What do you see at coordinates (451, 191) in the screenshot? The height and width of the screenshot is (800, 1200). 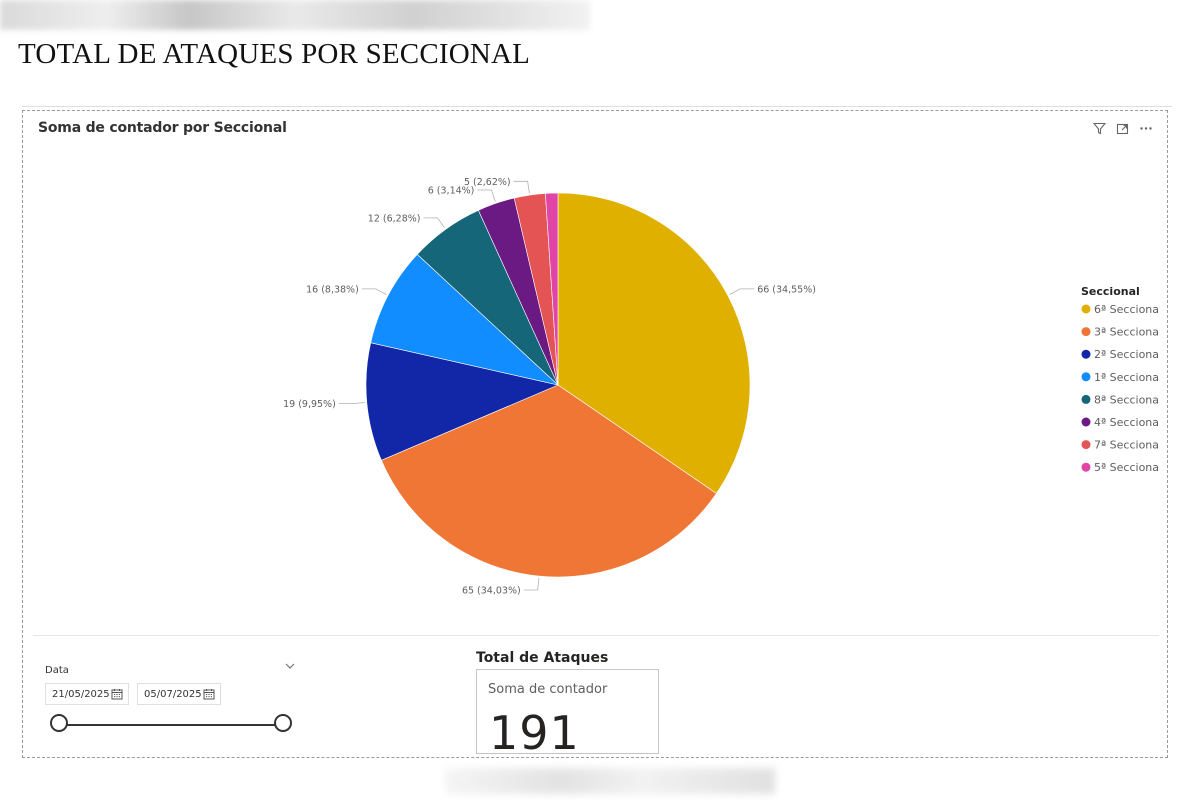 I see `data-label-6: 6 (3,14%)` at bounding box center [451, 191].